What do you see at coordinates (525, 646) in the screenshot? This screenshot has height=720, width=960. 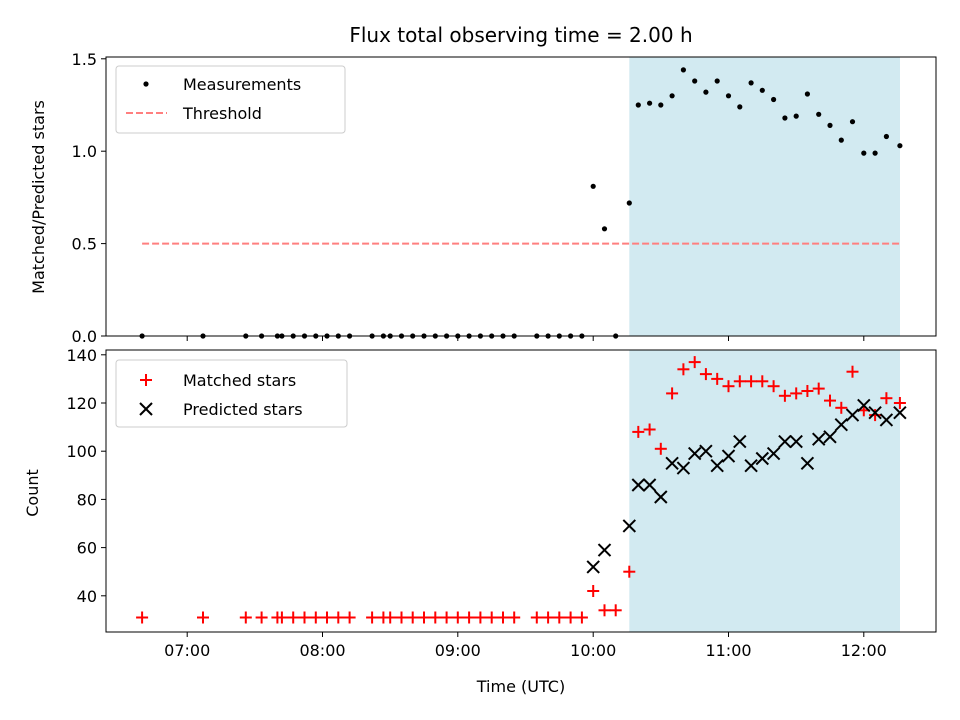 I see `bottom-x-ticks: 07:00 08:00 09:00 10:00 11:00 12:00` at bounding box center [525, 646].